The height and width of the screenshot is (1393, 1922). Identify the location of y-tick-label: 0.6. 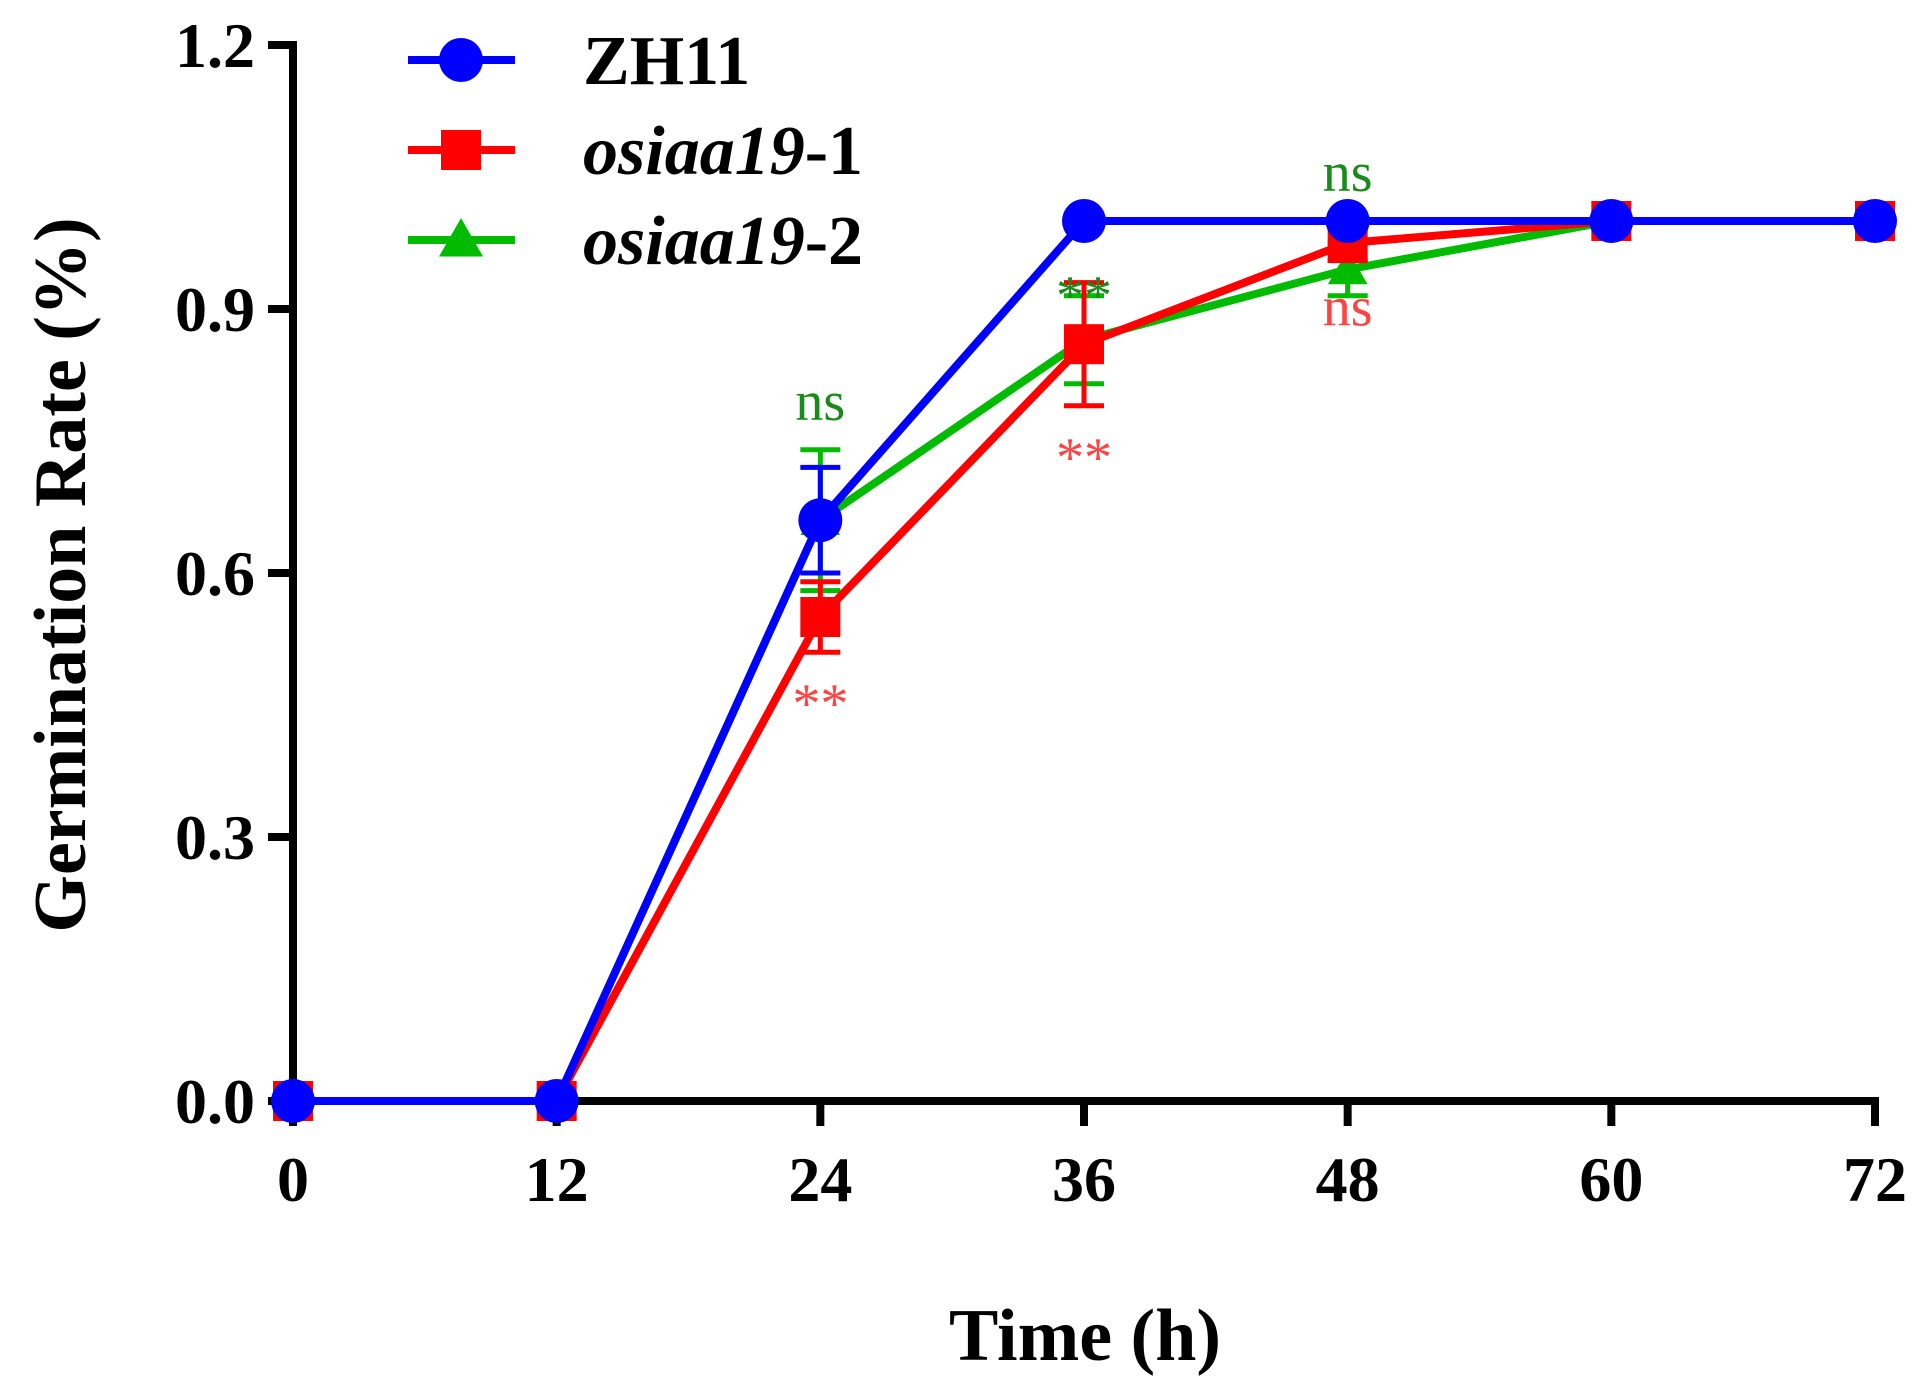
(215, 573).